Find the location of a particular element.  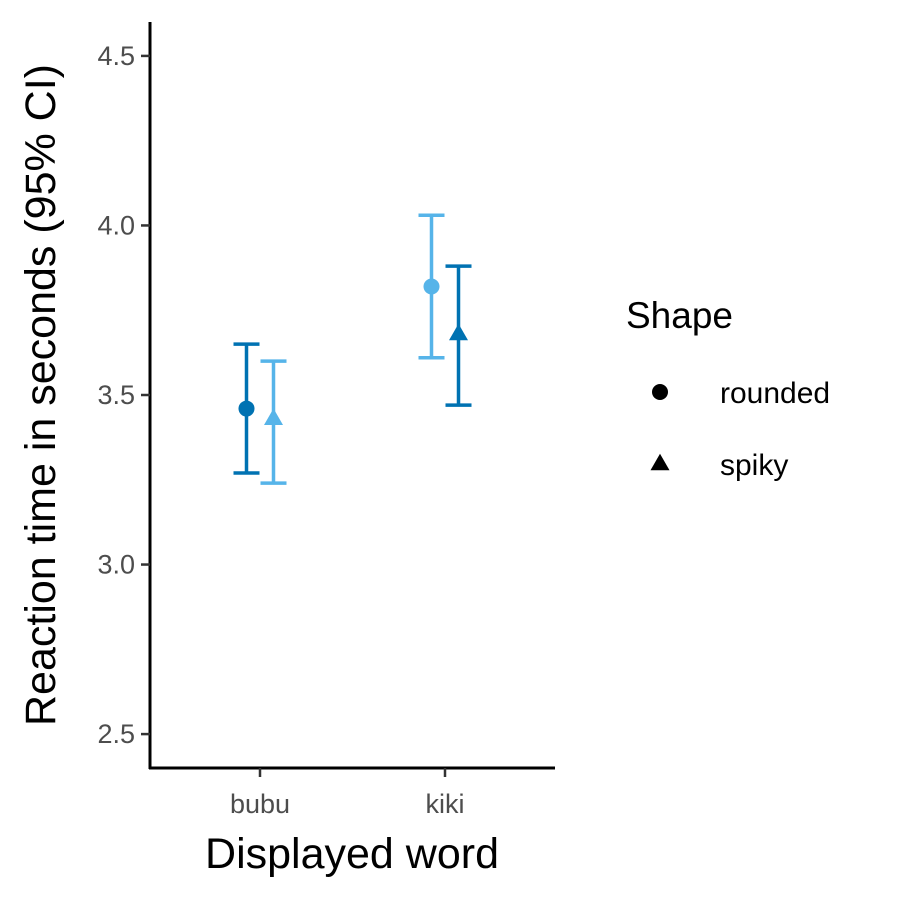

legend-label-spiky: spiky is located at coordinates (754, 465).